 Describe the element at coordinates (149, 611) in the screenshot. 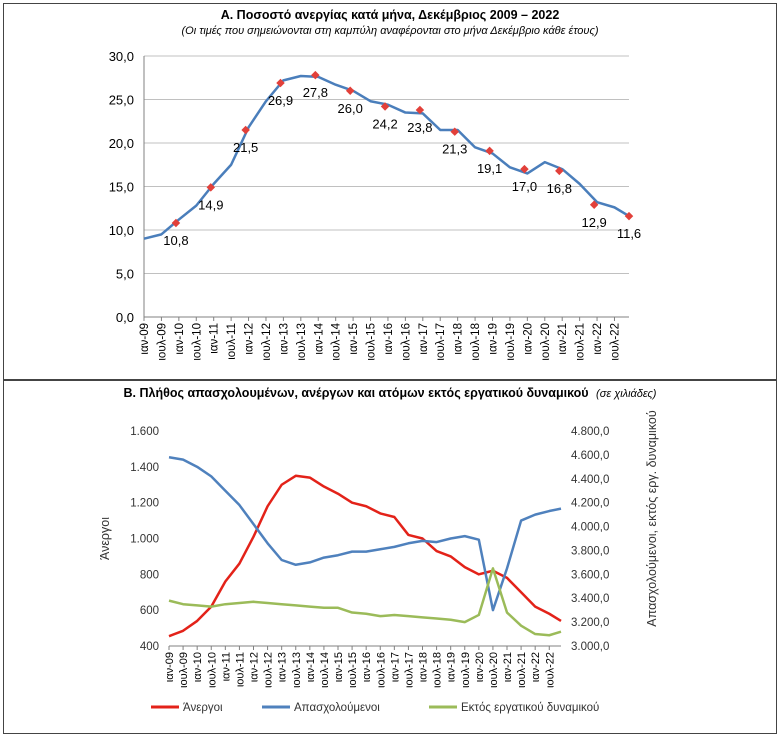

I see `y-tick-label-left: 600` at that location.